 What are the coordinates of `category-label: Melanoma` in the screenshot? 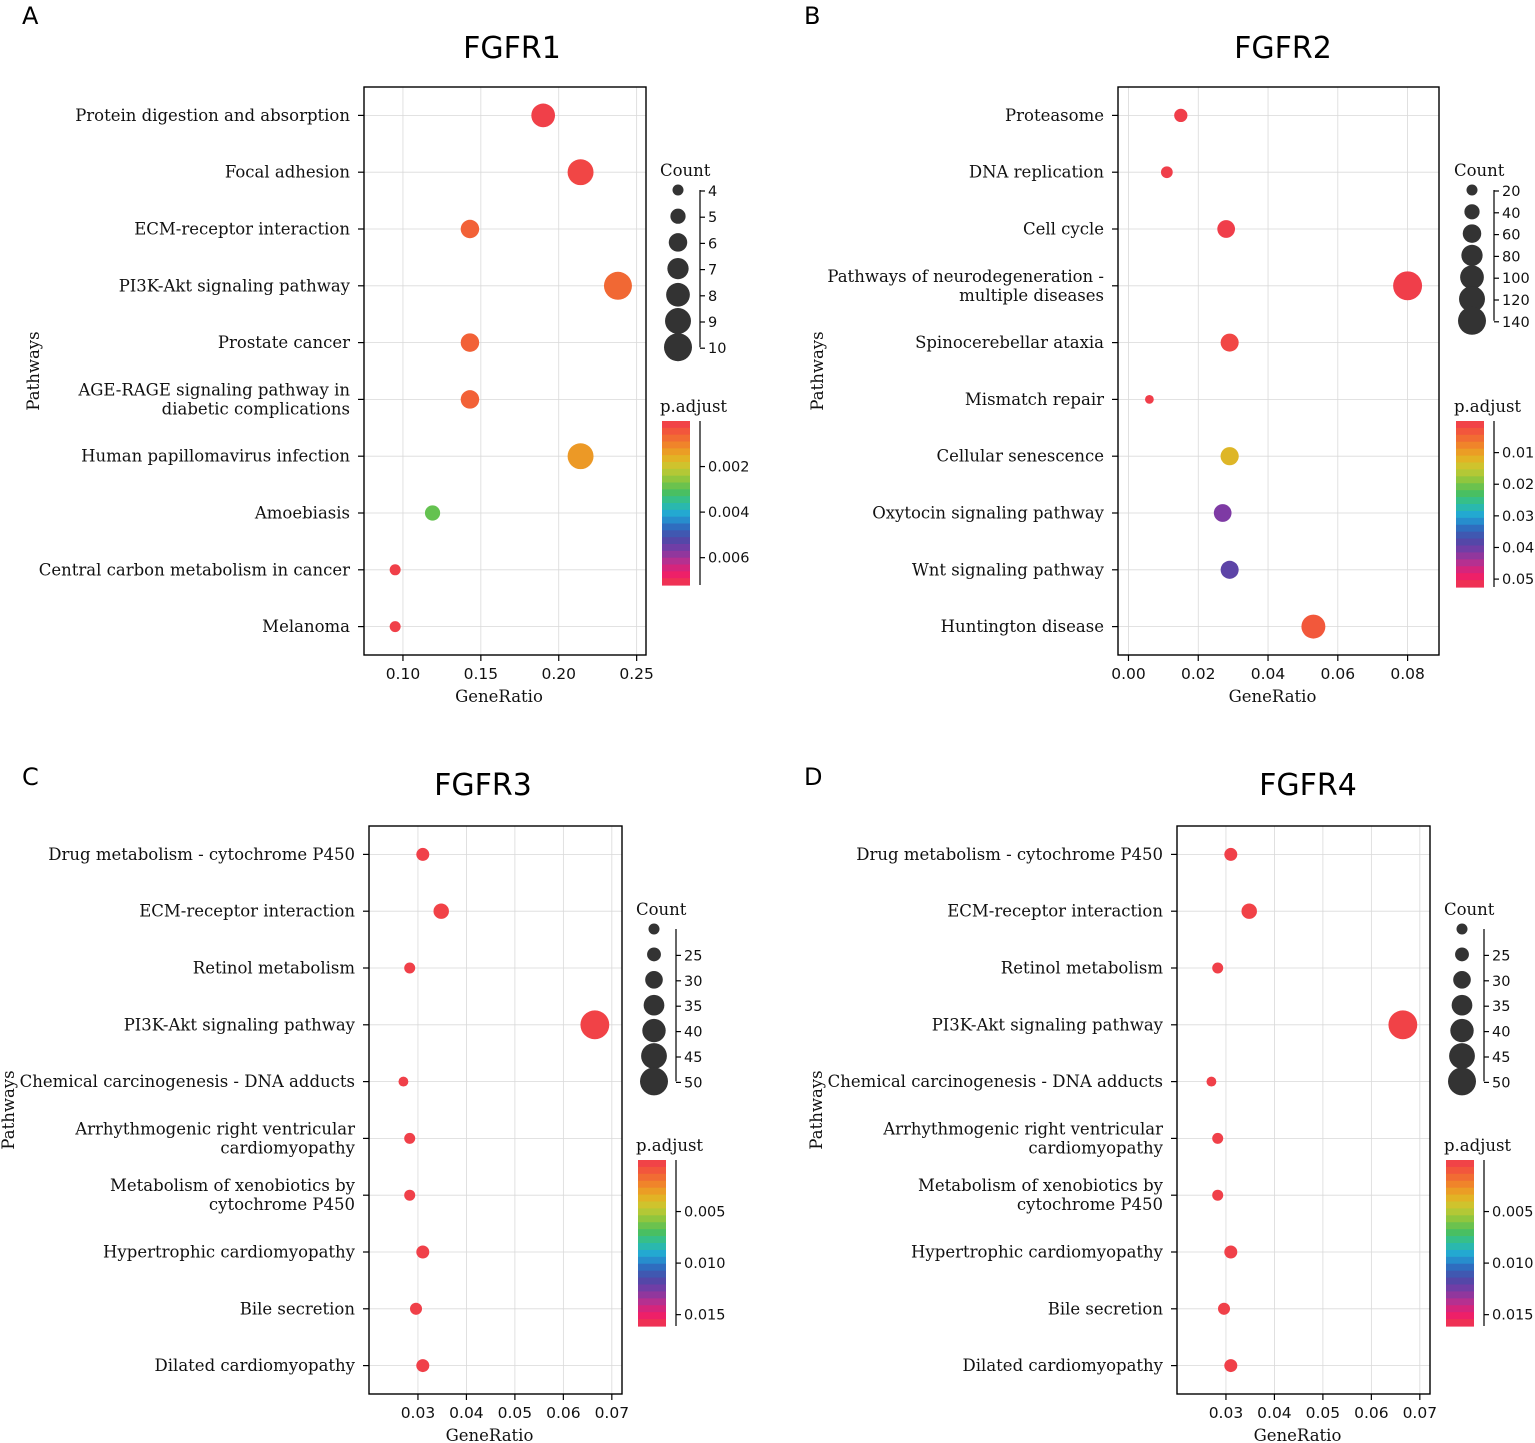 It's located at (306, 626).